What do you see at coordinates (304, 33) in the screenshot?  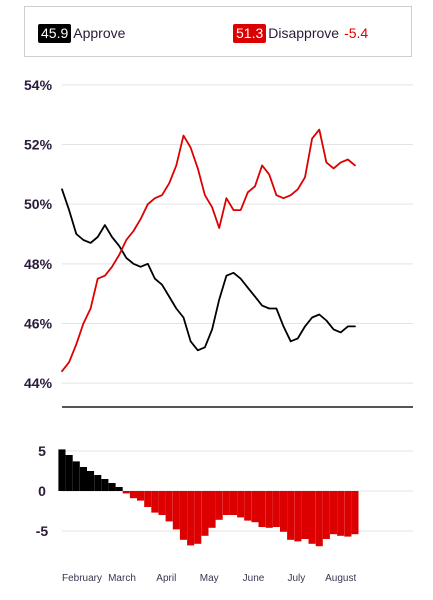 I see `disapprove-label: Disapprove` at bounding box center [304, 33].